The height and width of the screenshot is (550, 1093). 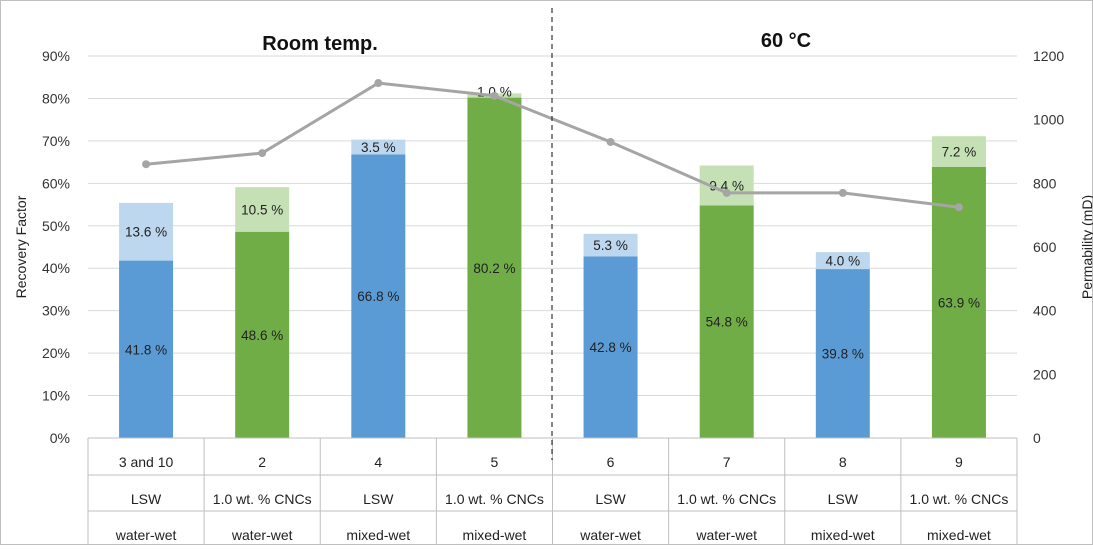 I want to click on y-tick-label: 60%, so click(x=56, y=183).